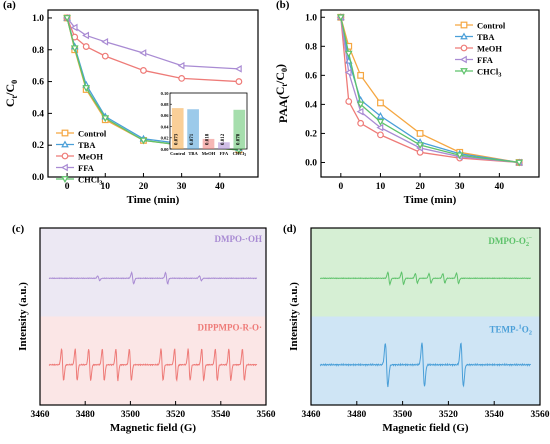 This screenshot has width=550, height=444. What do you see at coordinates (220, 187) in the screenshot?
I see `x-tick-label: 40` at bounding box center [220, 187].